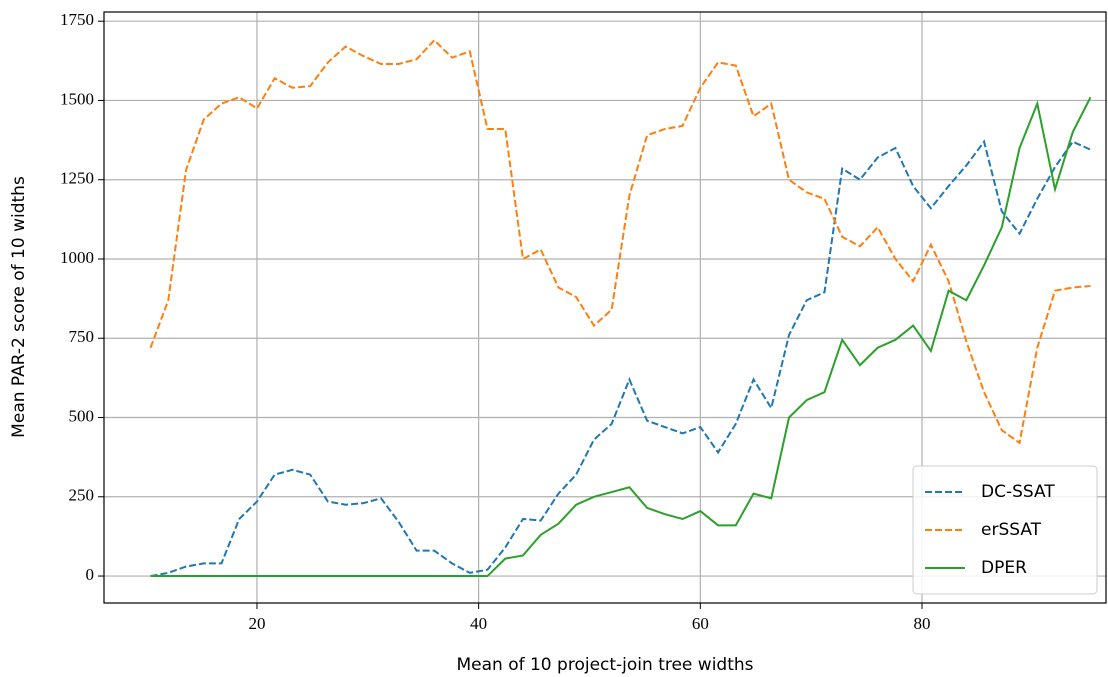 Image resolution: width=1108 pixels, height=677 pixels. Describe the element at coordinates (256, 623) in the screenshot. I see `x-tick-label: 20` at that location.